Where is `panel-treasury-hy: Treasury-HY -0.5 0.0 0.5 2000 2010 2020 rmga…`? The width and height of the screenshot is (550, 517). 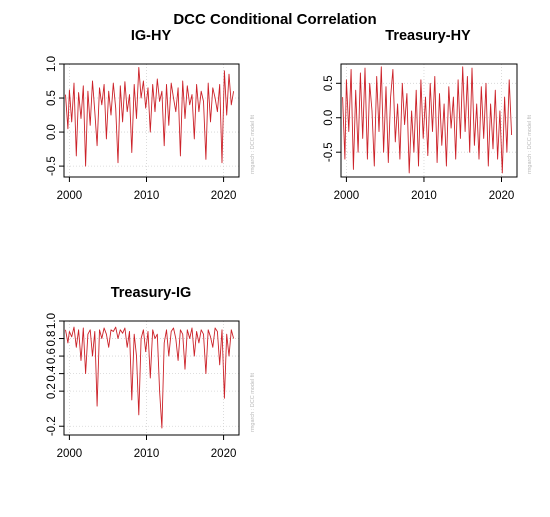
panel-treasury-hy: Treasury-HY -0.5 0.0 0.5 2000 2010 2020 rmga… is located at coordinates (428, 115).